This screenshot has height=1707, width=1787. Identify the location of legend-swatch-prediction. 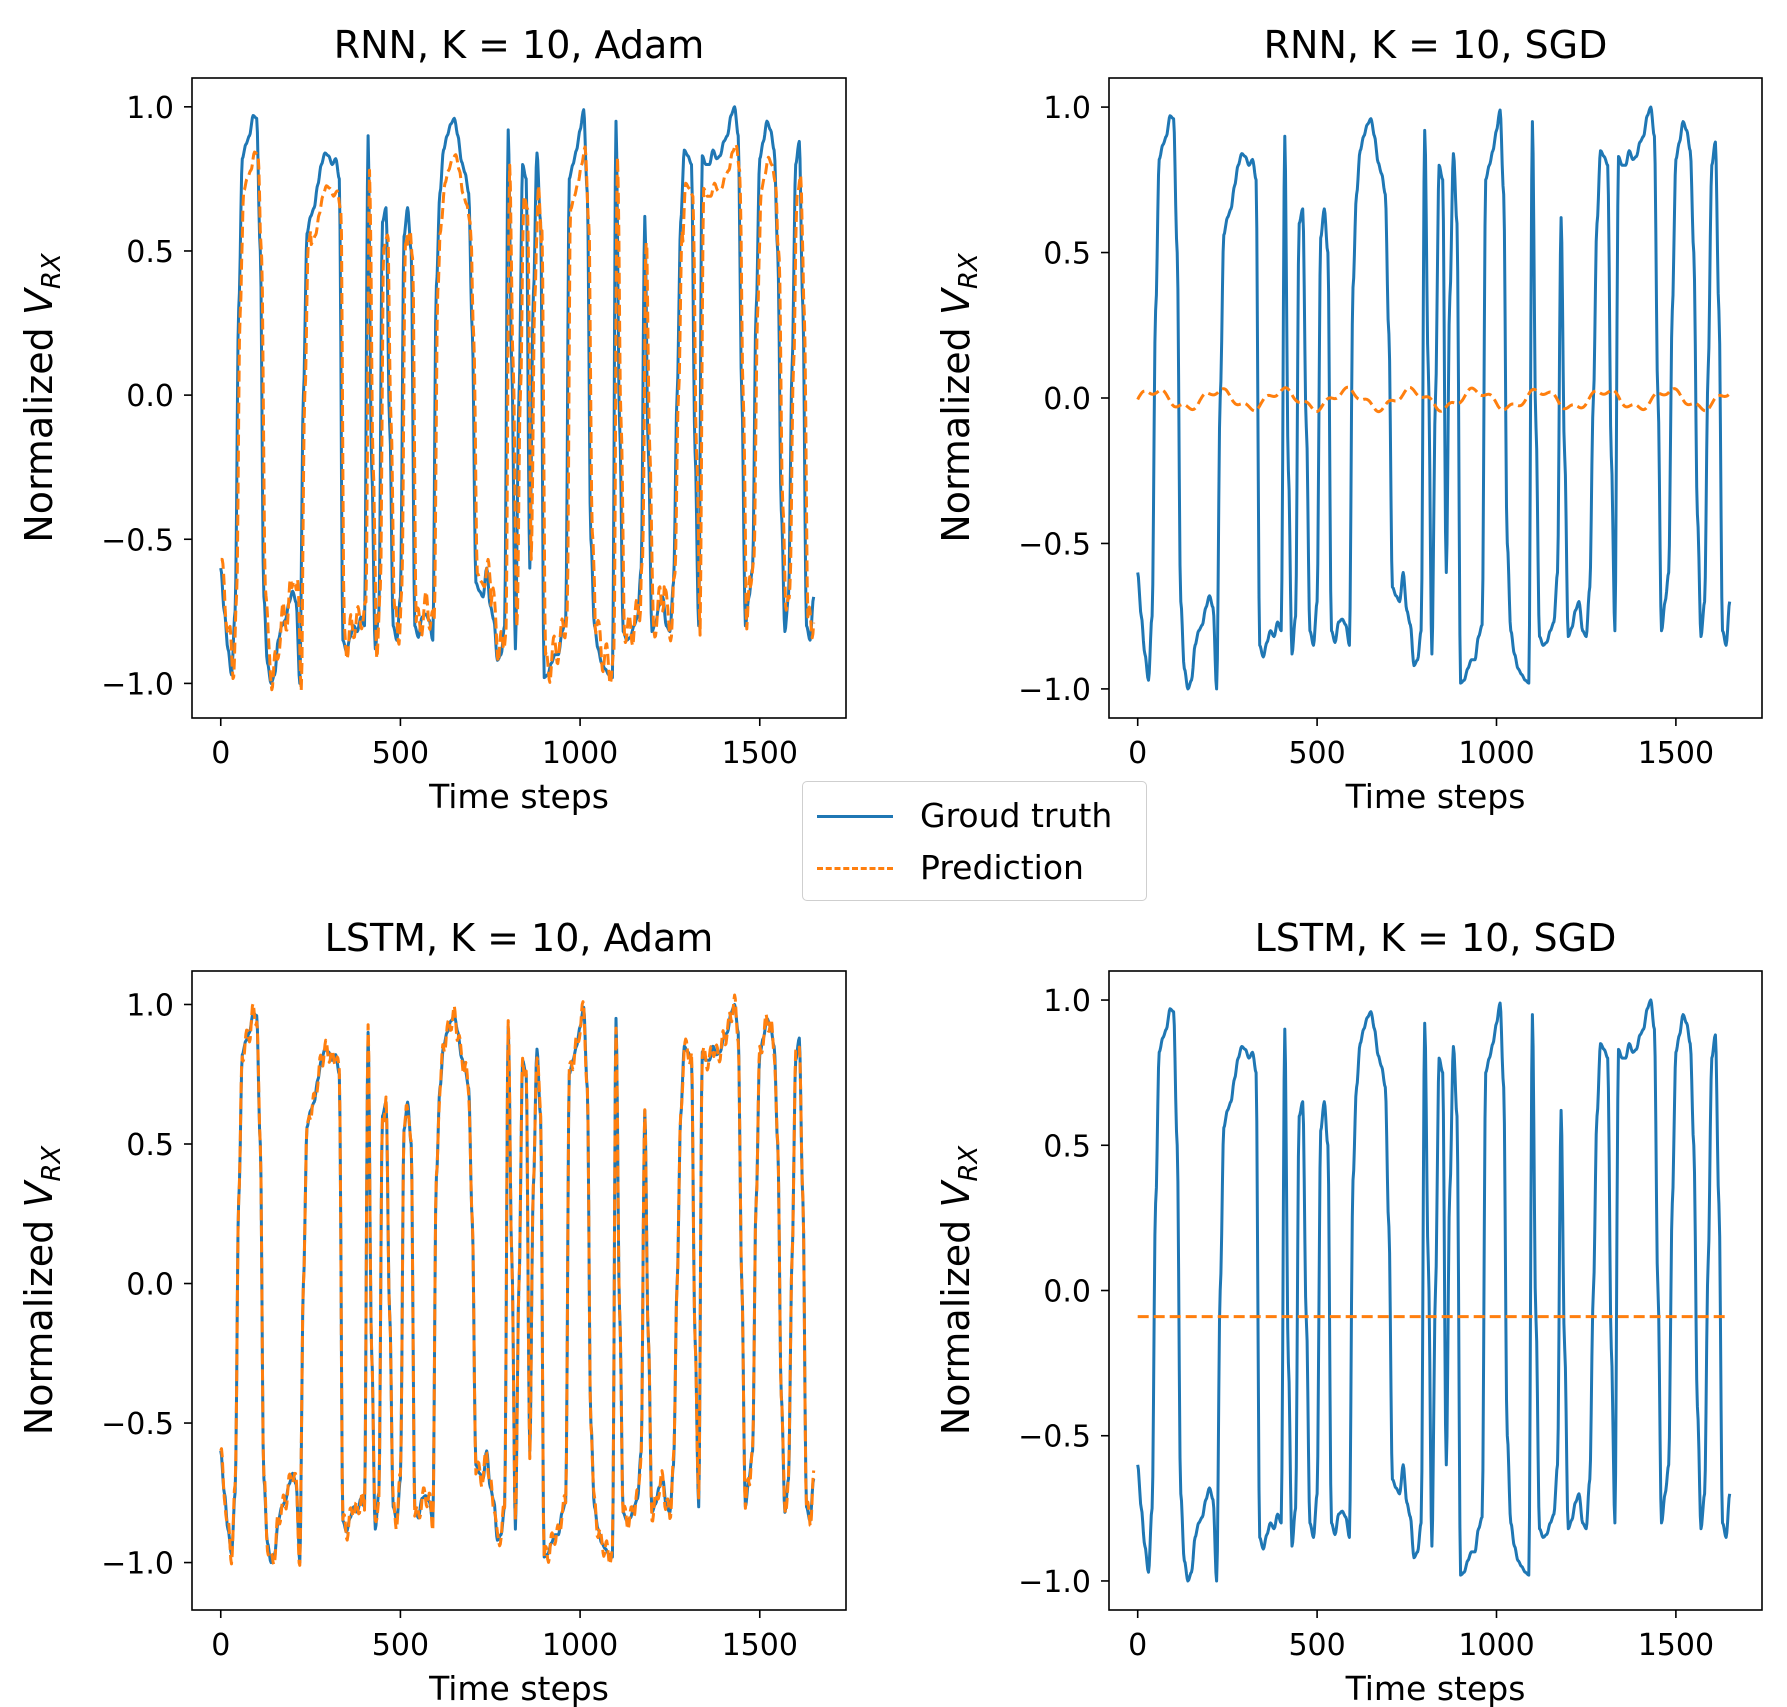
(855, 868).